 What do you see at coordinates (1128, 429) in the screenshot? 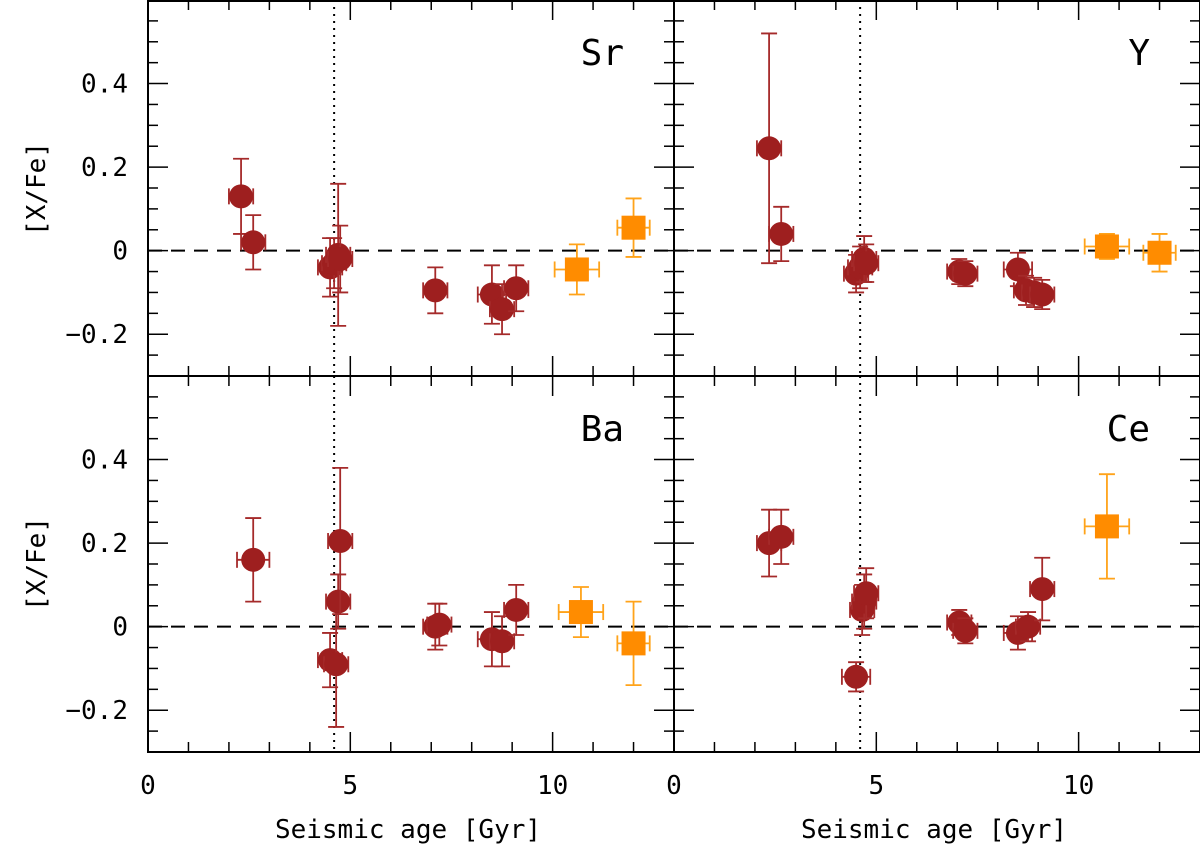
I see `panel-label: Ce` at bounding box center [1128, 429].